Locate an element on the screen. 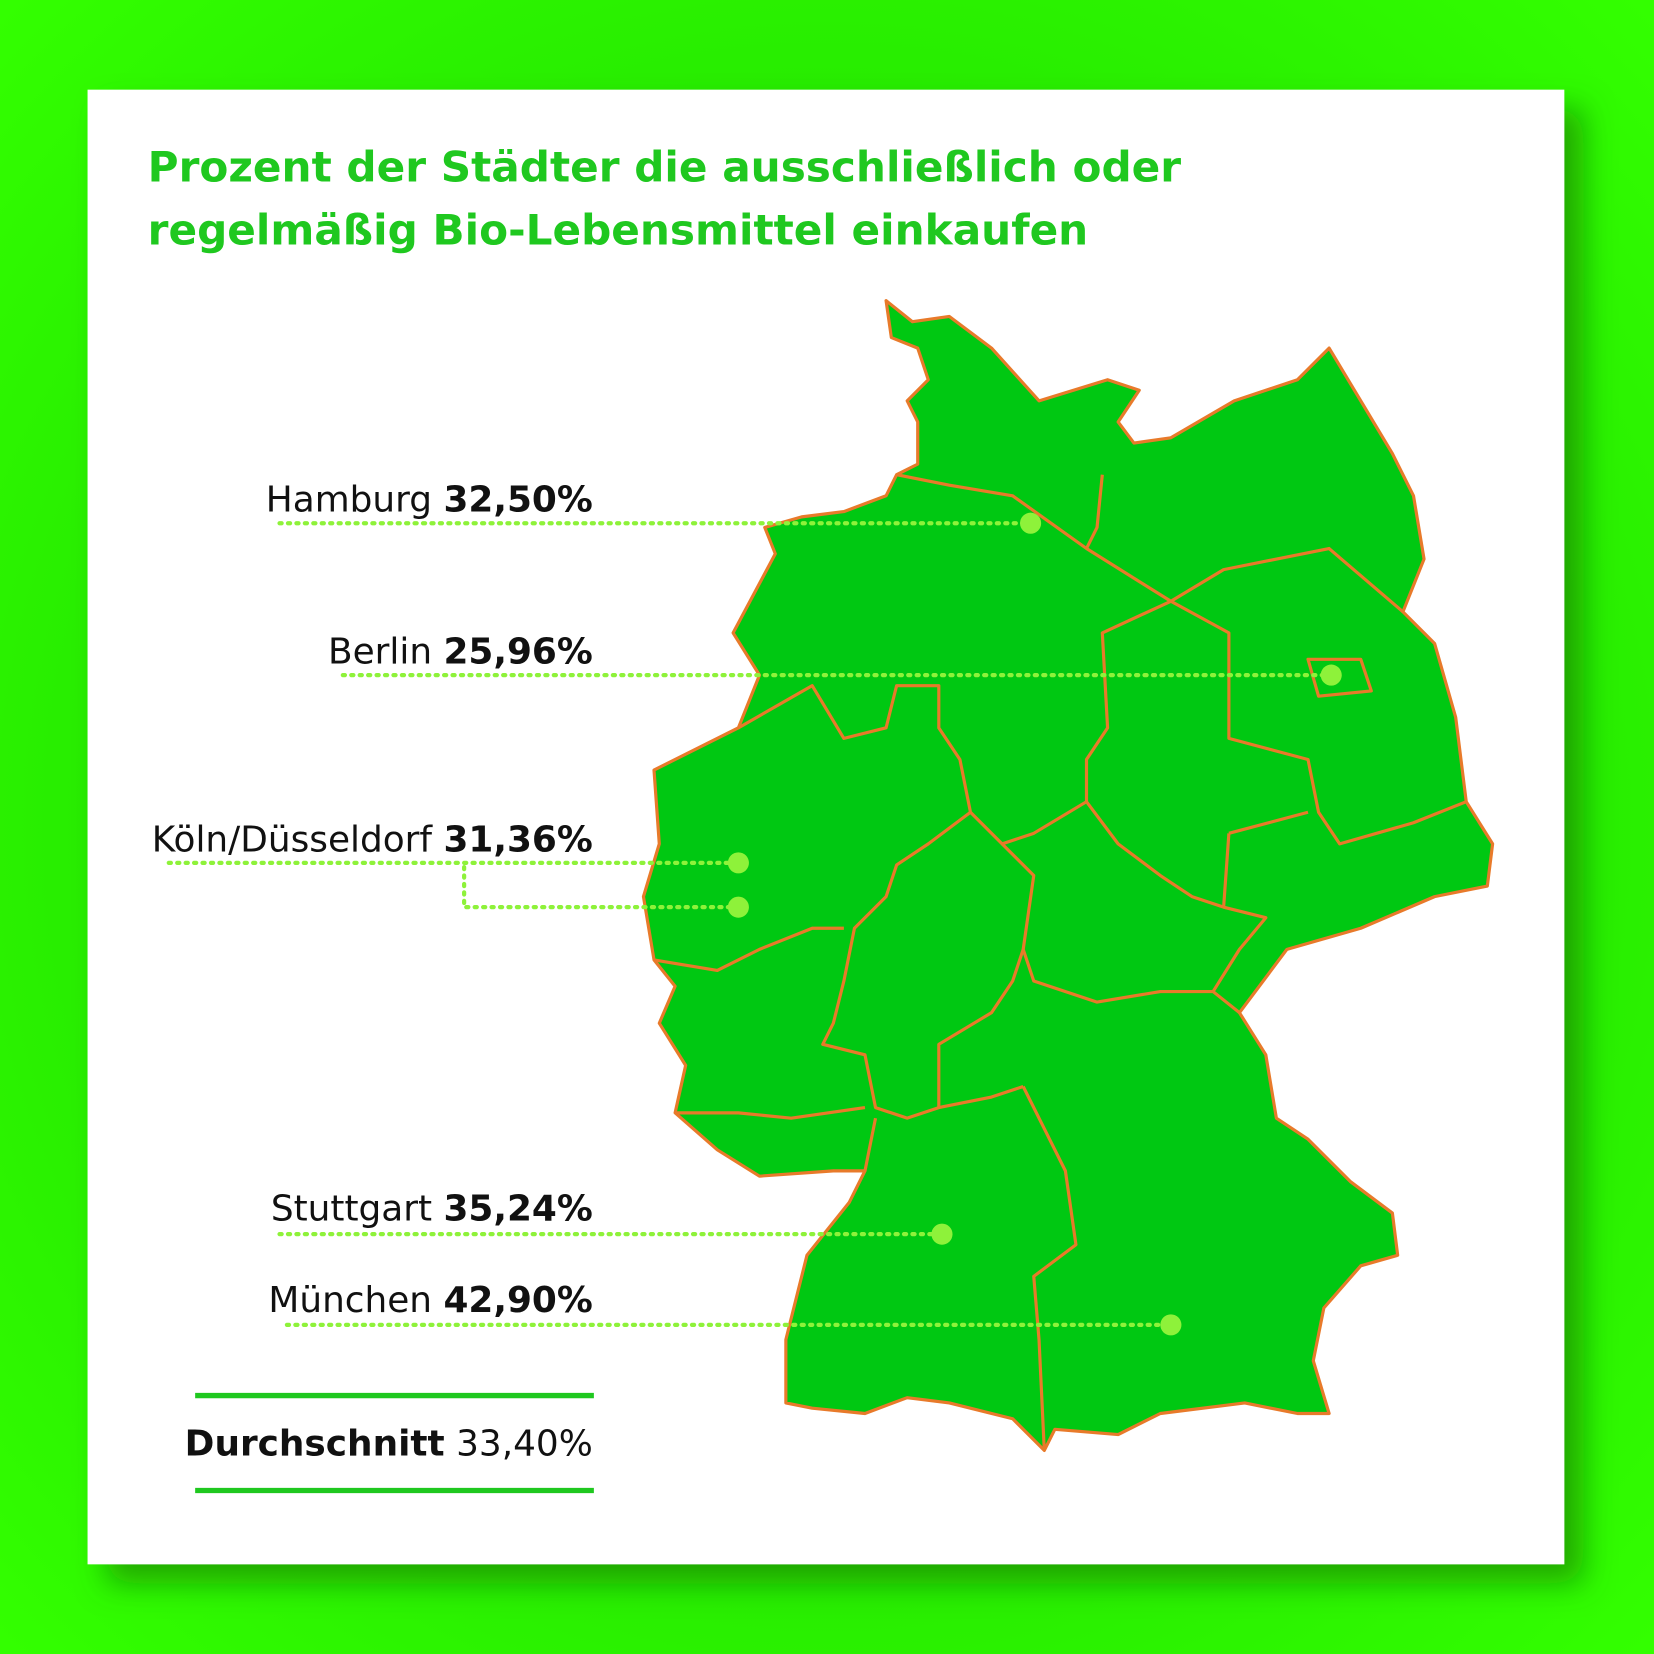 This screenshot has width=1654, height=1654. average-label: Durchschnitt 33,40% is located at coordinates (389, 1444).